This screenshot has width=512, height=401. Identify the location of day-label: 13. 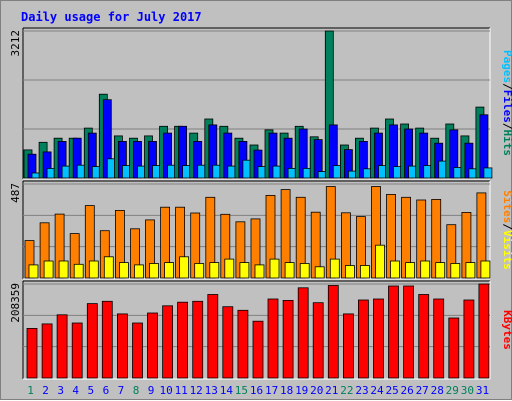
(211, 390).